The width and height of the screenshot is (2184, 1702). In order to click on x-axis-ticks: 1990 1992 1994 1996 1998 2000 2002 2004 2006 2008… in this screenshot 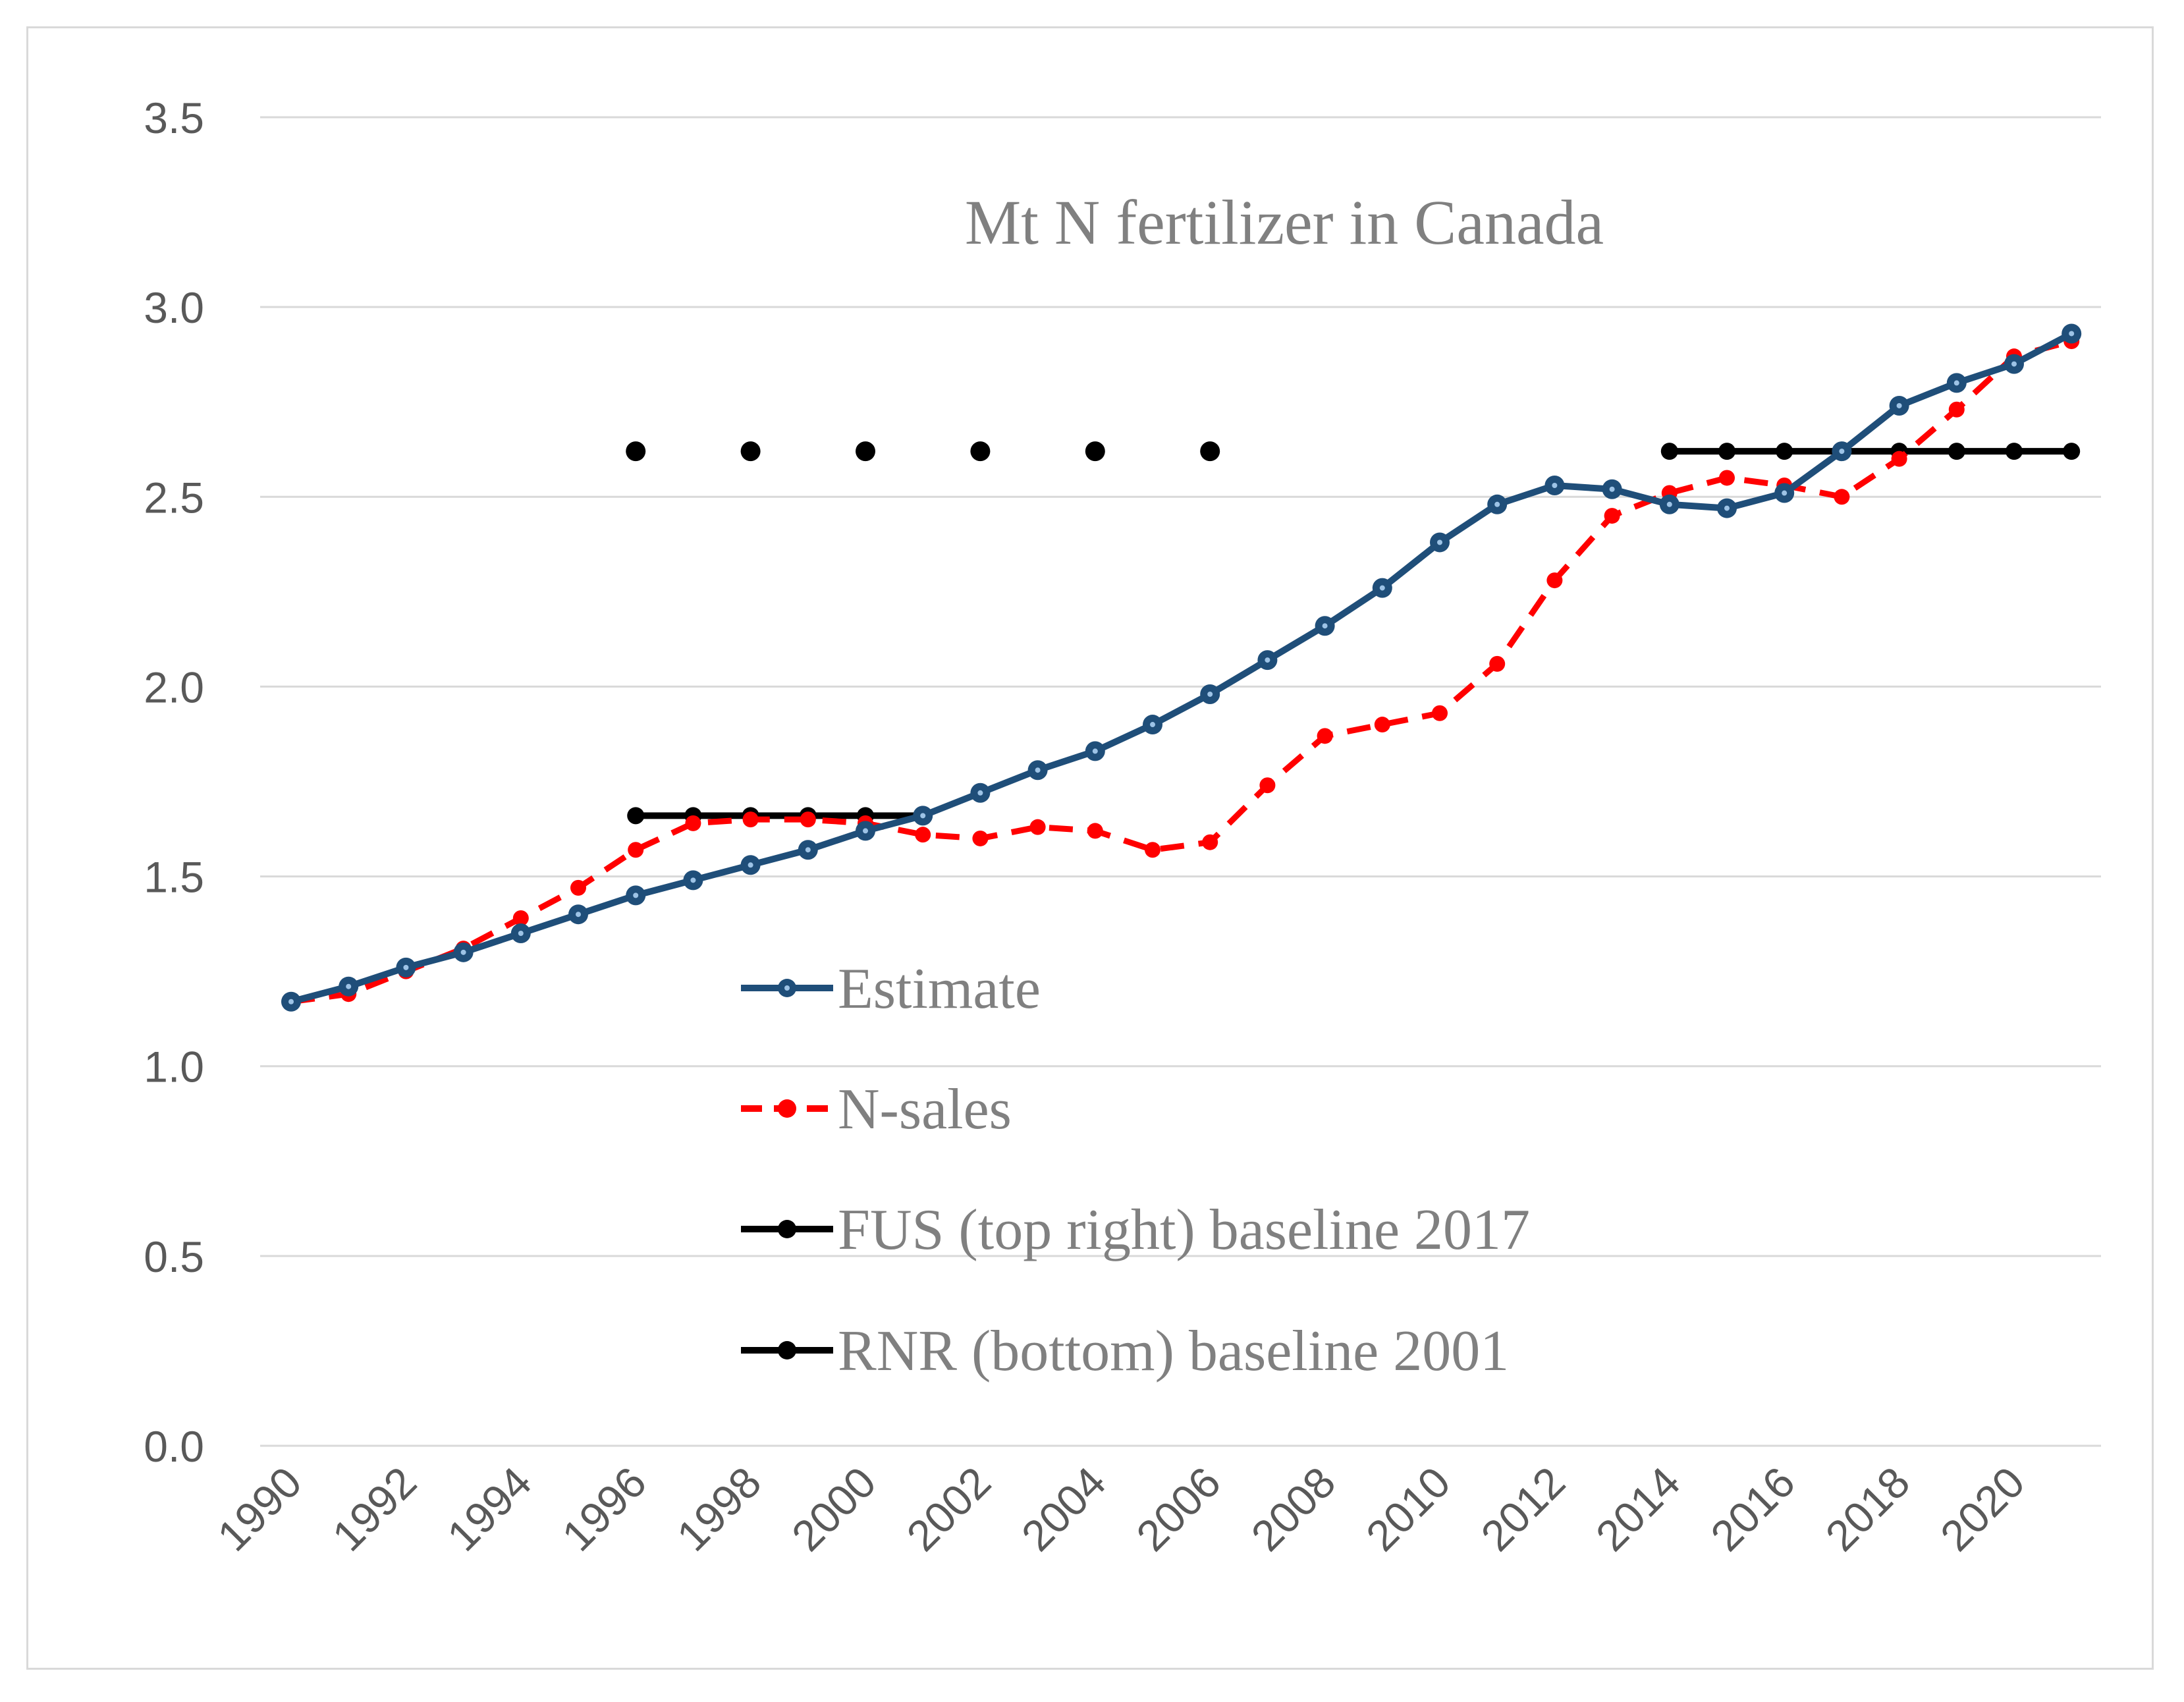, I will do `click(1121, 1509)`.